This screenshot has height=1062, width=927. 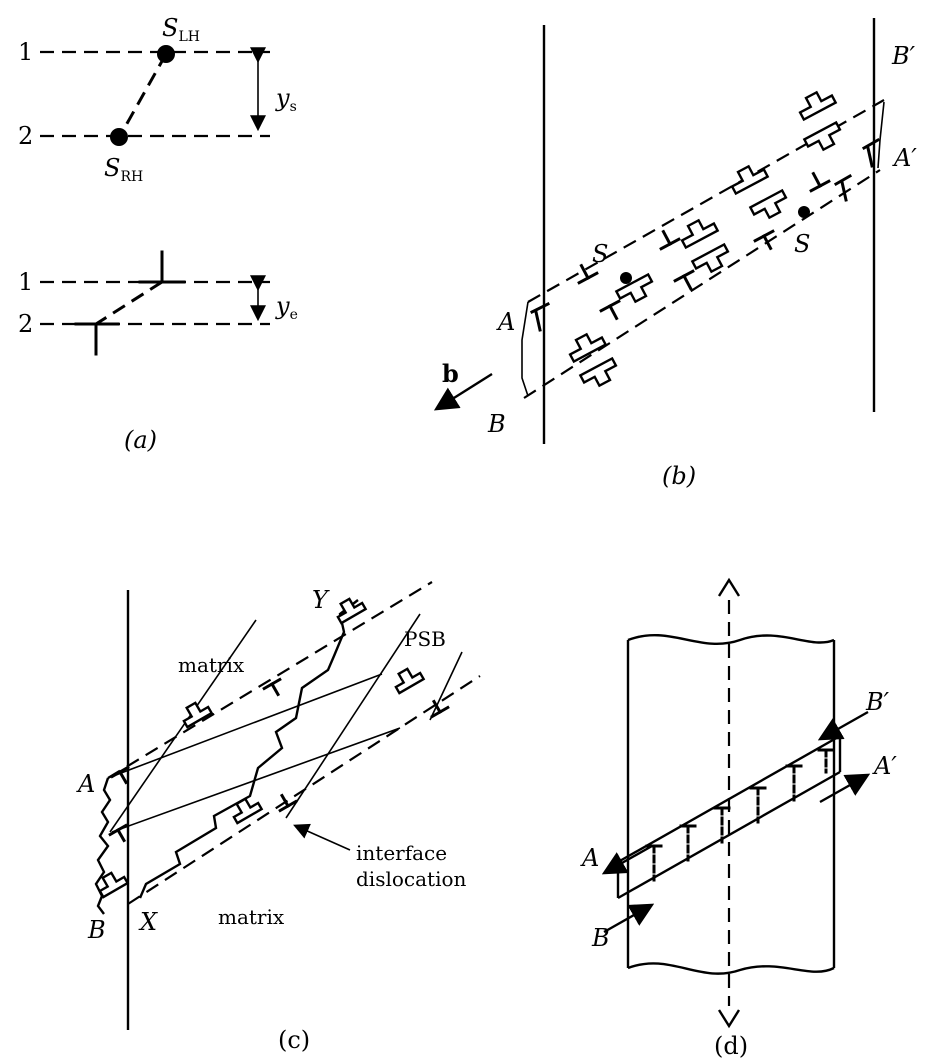 What do you see at coordinates (627, 859) in the screenshot?
I see `shear-arrow-A` at bounding box center [627, 859].